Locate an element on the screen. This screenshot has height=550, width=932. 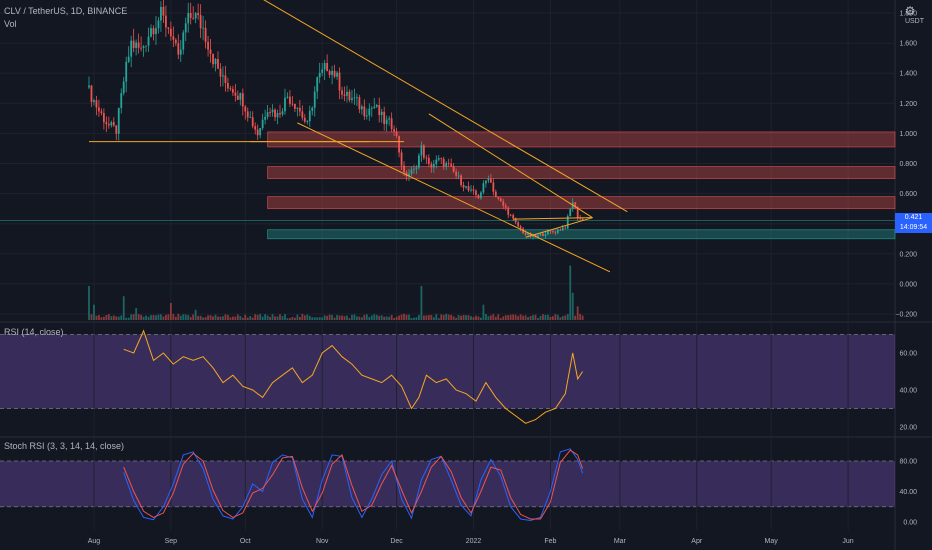
x-tick-label: Aug is located at coordinates (94, 541).